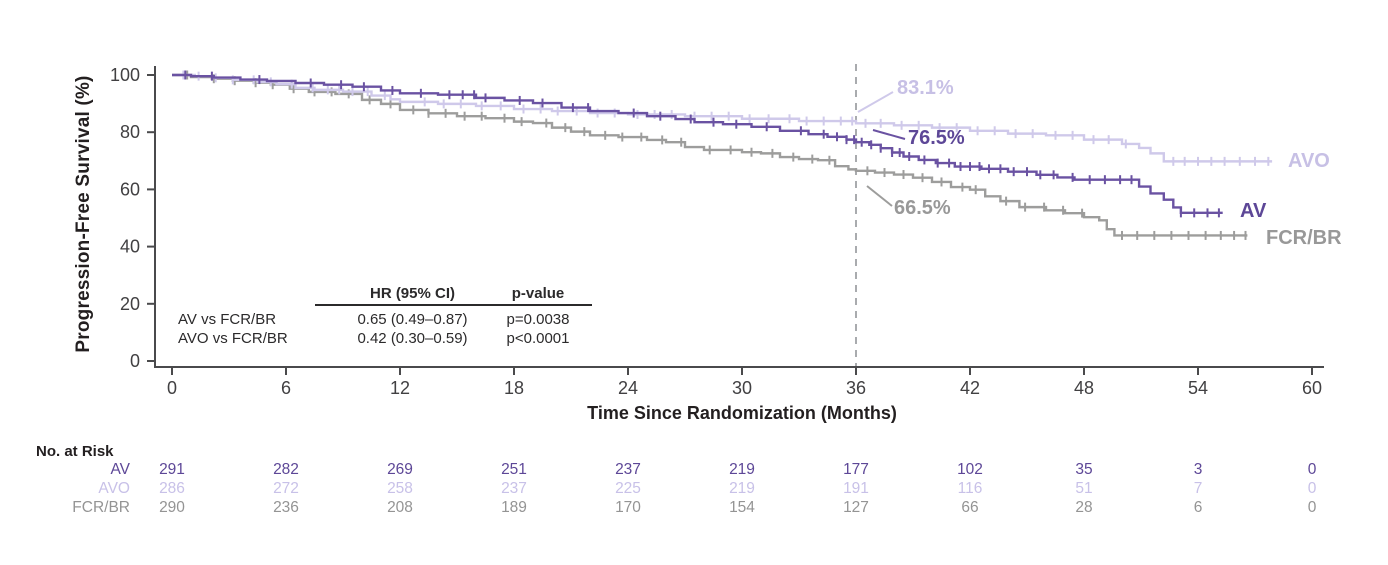 The height and width of the screenshot is (565, 1388). What do you see at coordinates (286, 469) in the screenshot?
I see `risk-count: 282` at bounding box center [286, 469].